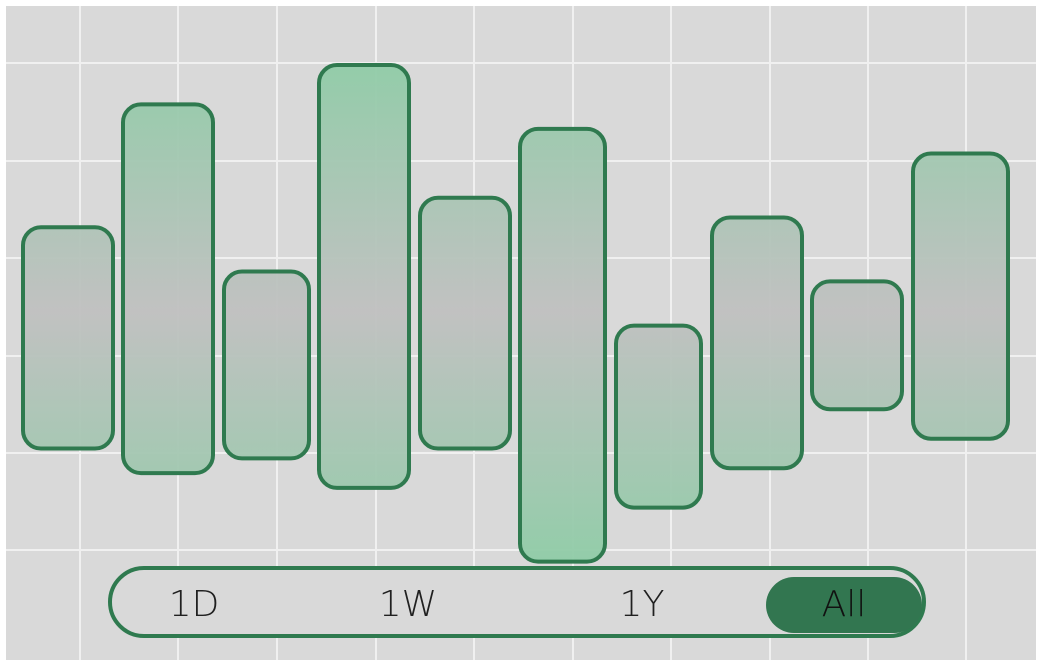  What do you see at coordinates (844, 605) in the screenshot?
I see `range-button-all: All` at bounding box center [844, 605].